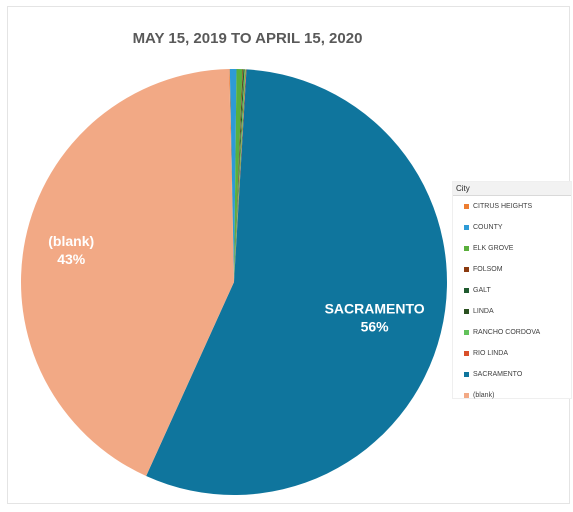  I want to click on legend-label: RIO LINDA, so click(491, 353).